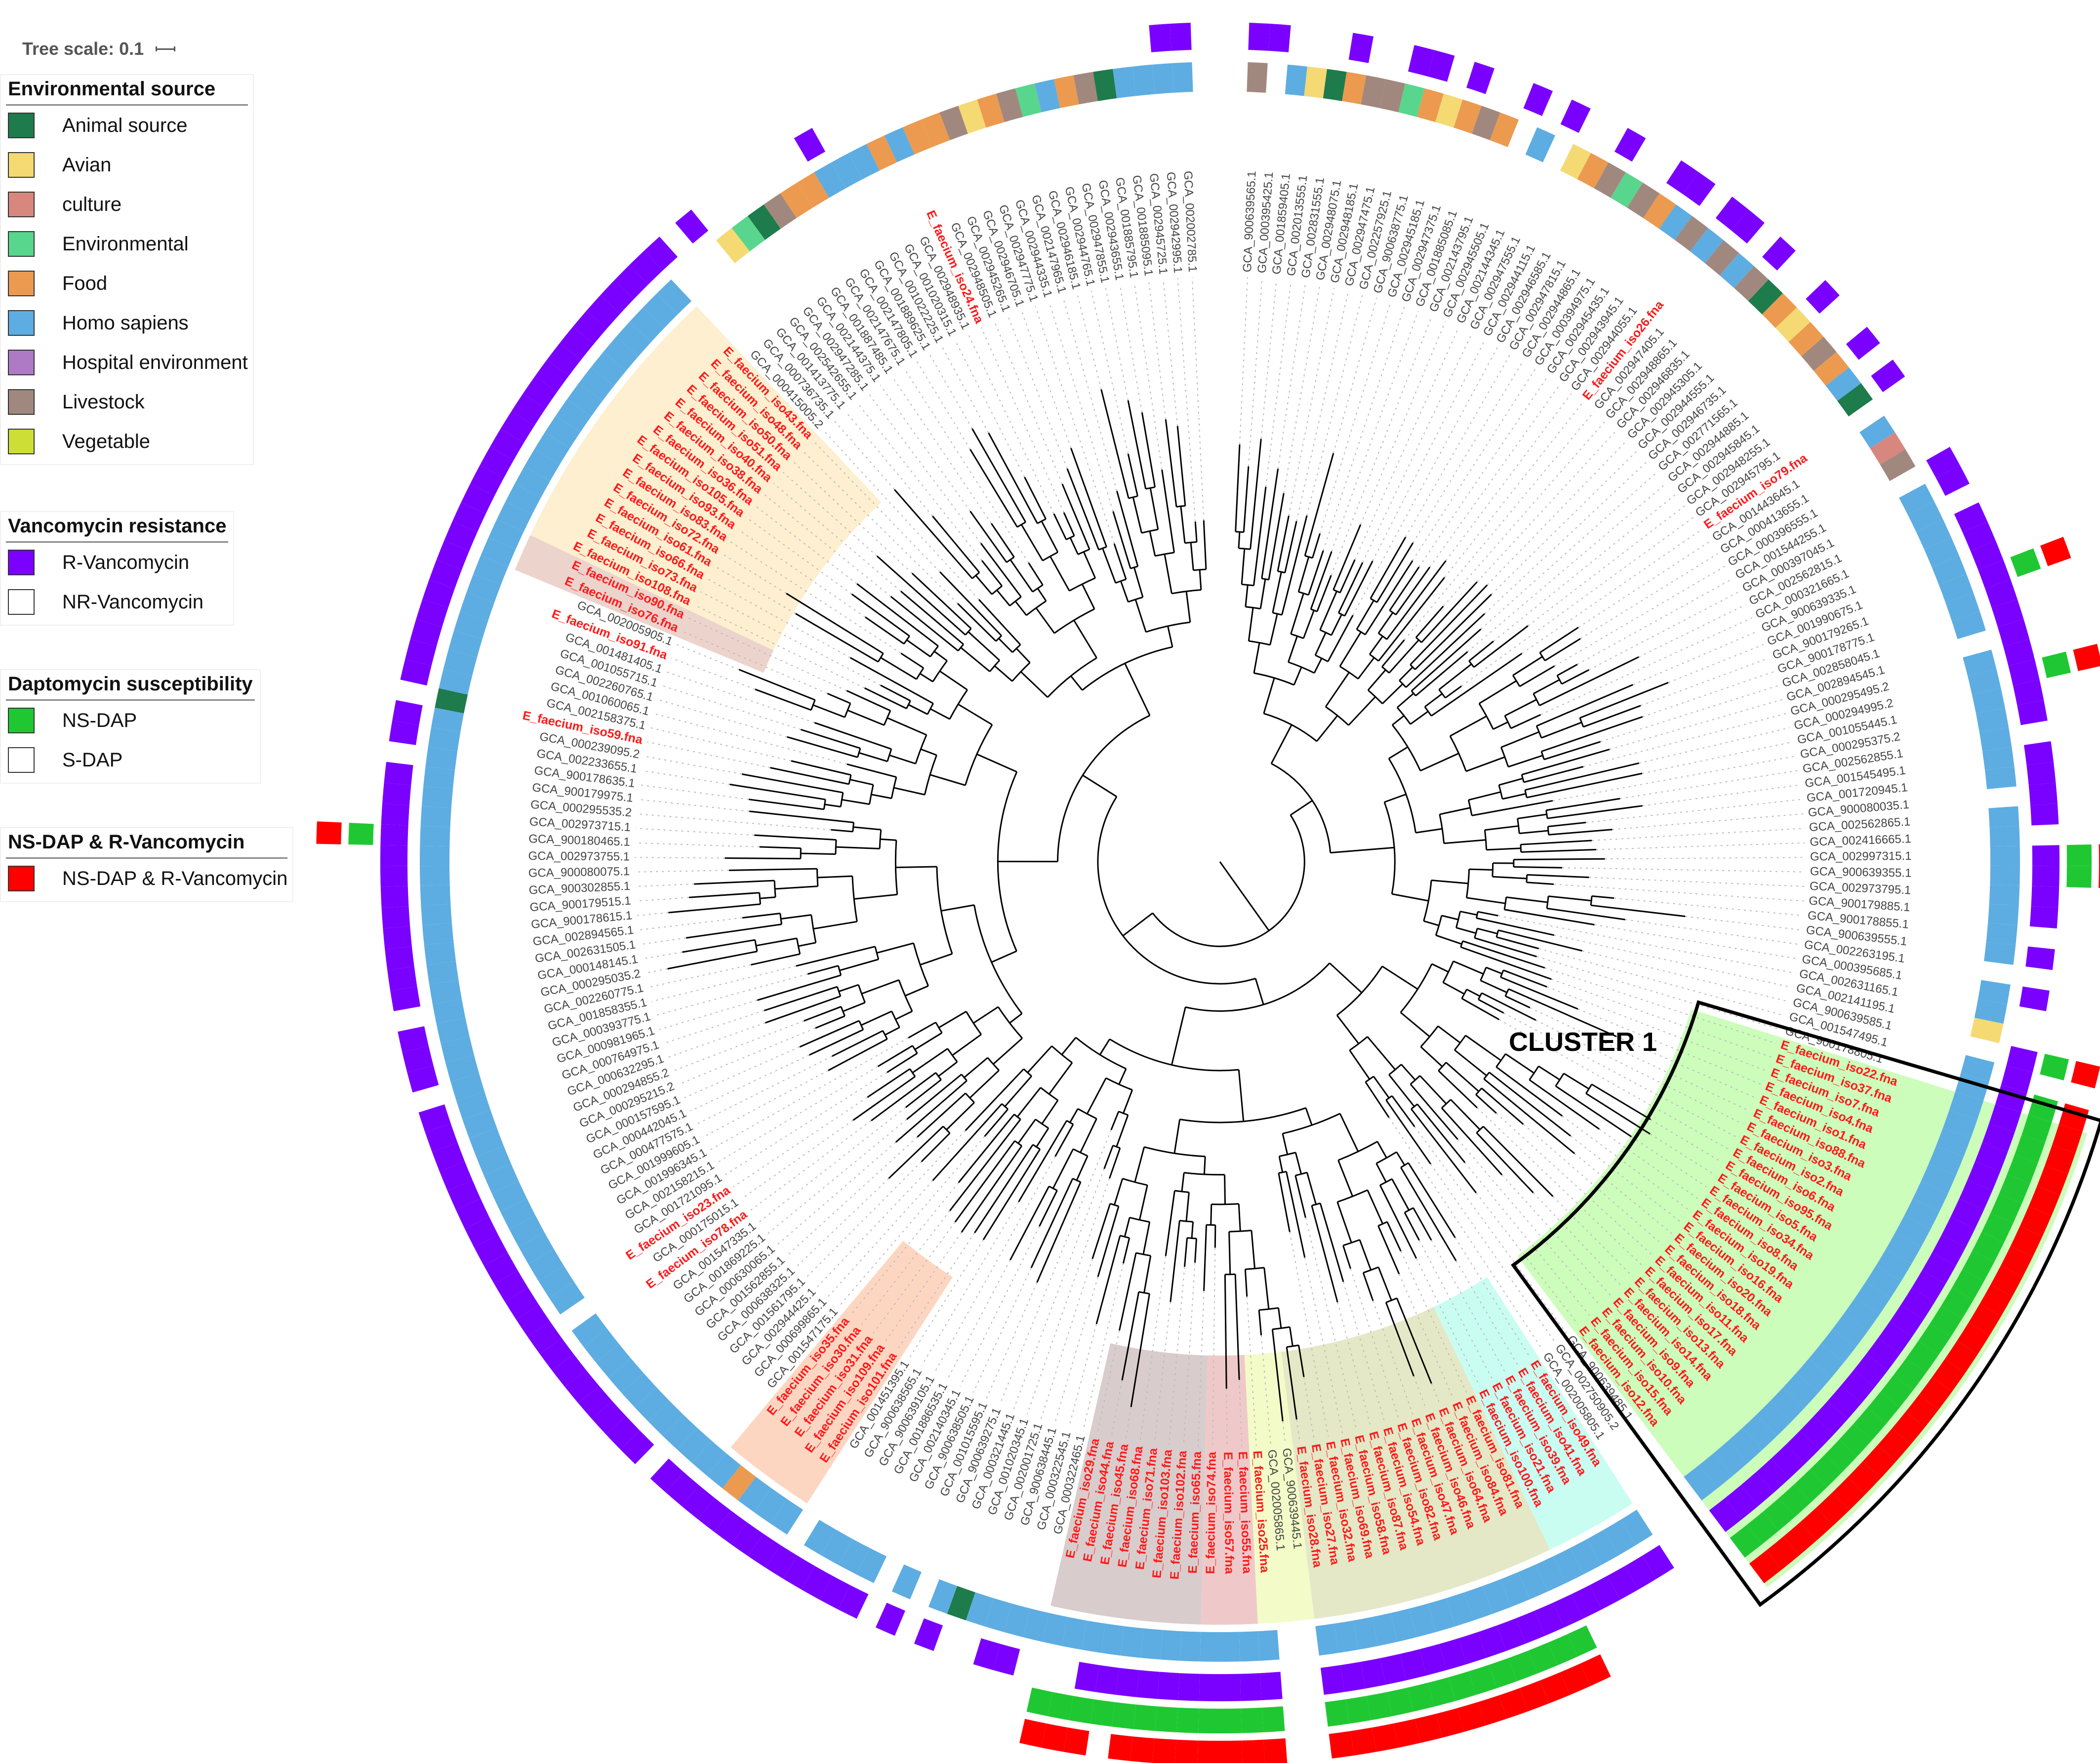  I want to click on cluster-1-box, so click(1805, 1303).